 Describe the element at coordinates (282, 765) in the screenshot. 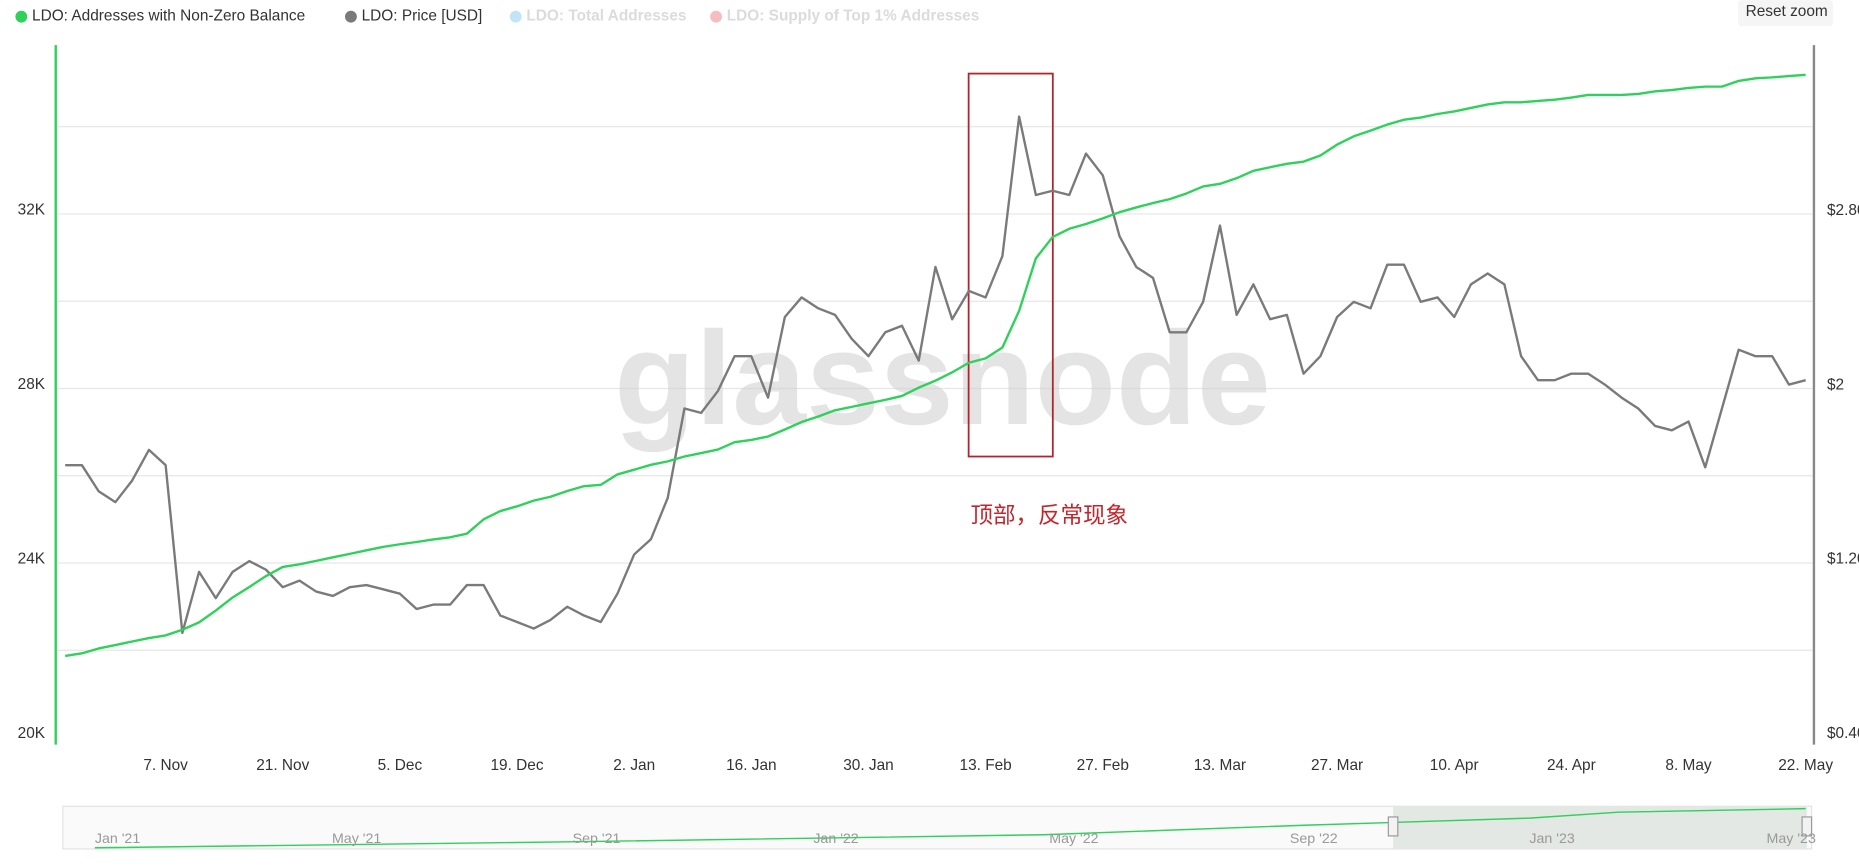

I see `x-tick-label: 21. Nov` at that location.